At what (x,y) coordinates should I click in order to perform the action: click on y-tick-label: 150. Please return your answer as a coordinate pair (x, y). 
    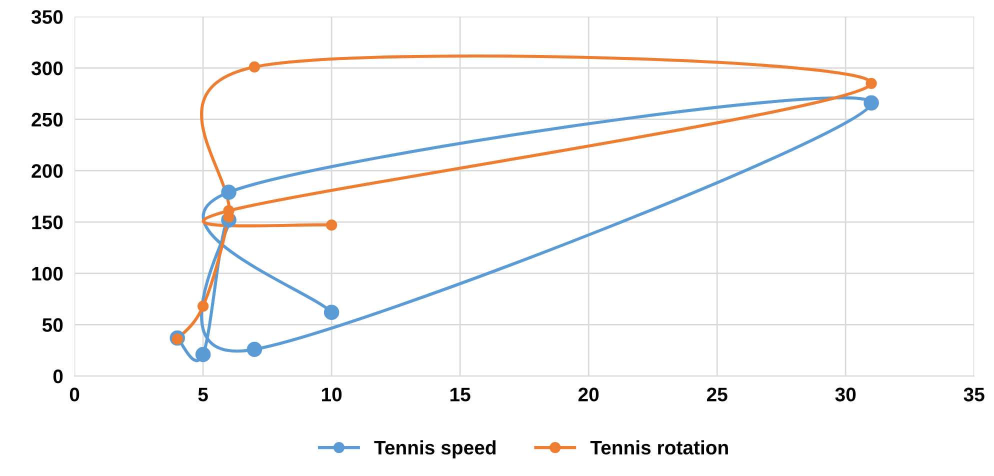
    Looking at the image, I should click on (47, 222).